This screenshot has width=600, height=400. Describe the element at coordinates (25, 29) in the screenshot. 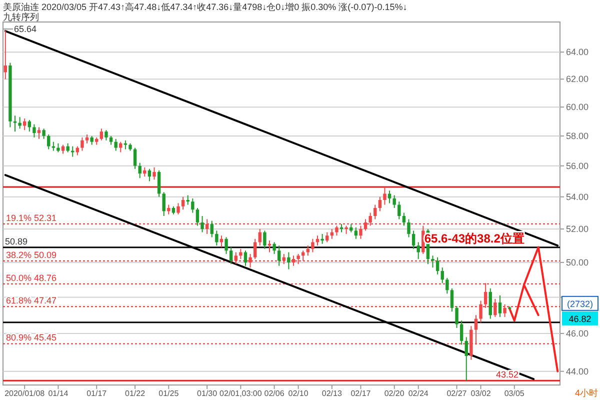

I see `annotation: 65.64` at that location.